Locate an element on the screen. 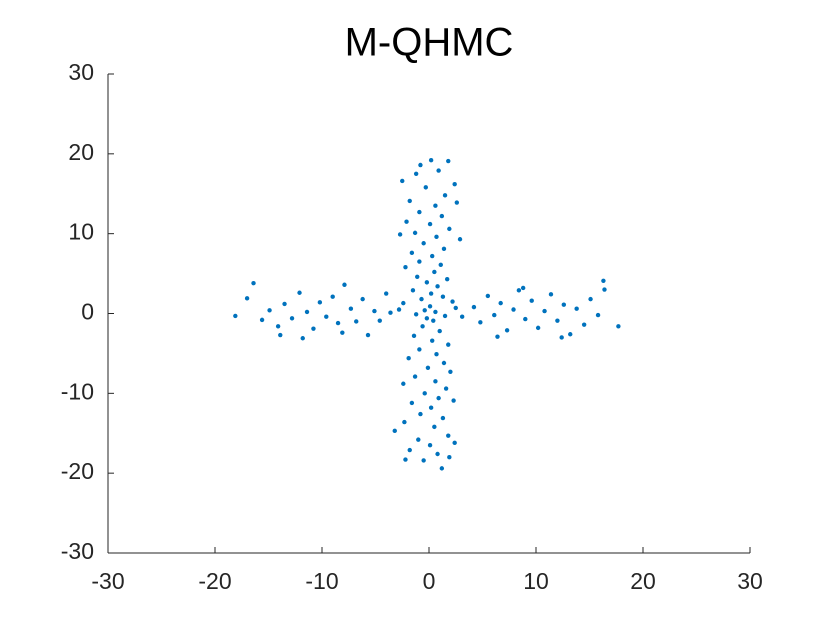 The height and width of the screenshot is (623, 830). x-tick-label: -10 is located at coordinates (321, 581).